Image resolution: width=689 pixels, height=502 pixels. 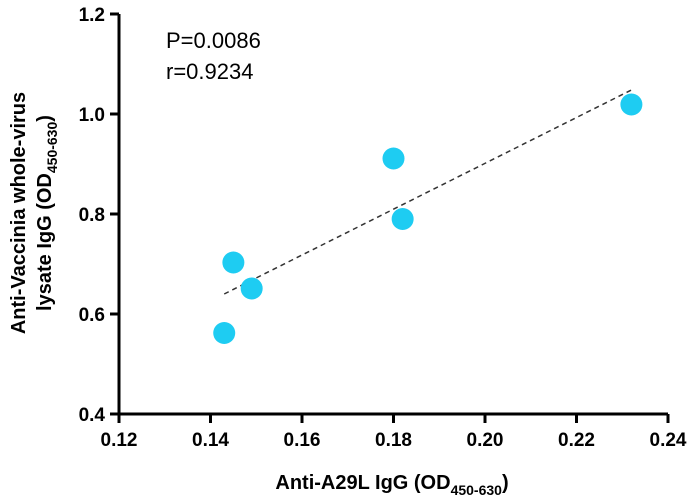 I want to click on x-axis-title: Anti-A29L IgG (OD450-630), so click(x=391, y=485).